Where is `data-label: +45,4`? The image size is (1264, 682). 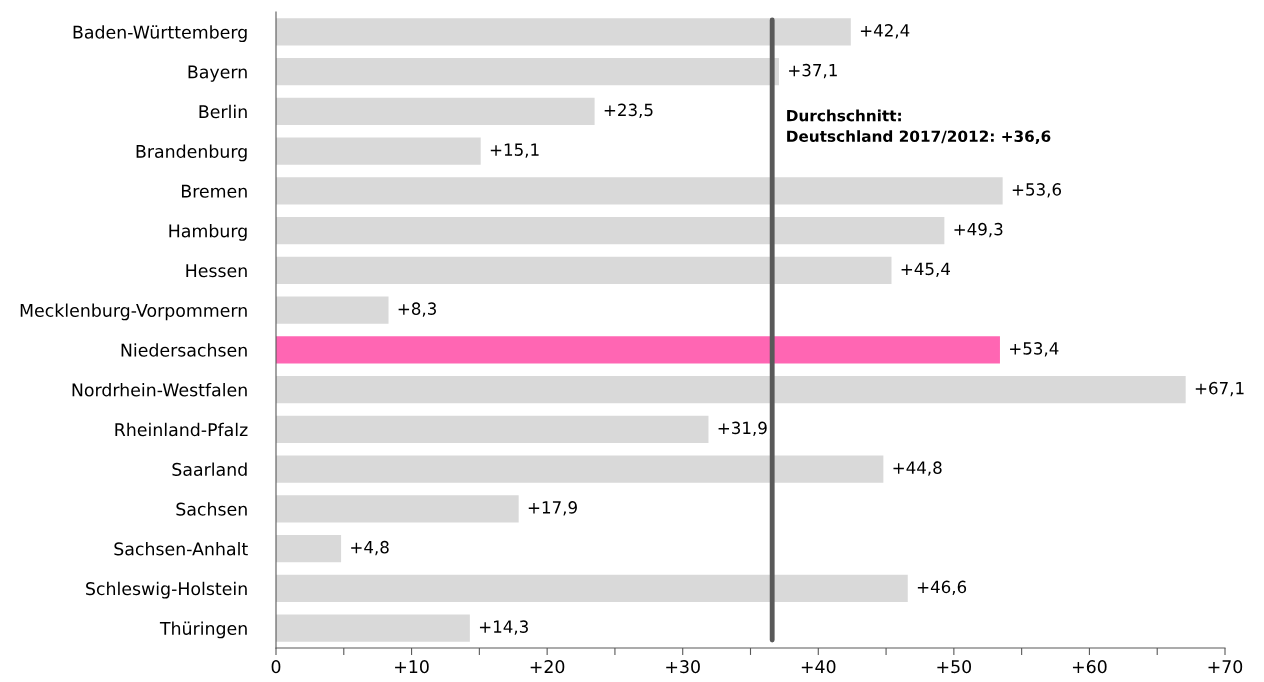
data-label: +45,4 is located at coordinates (925, 269).